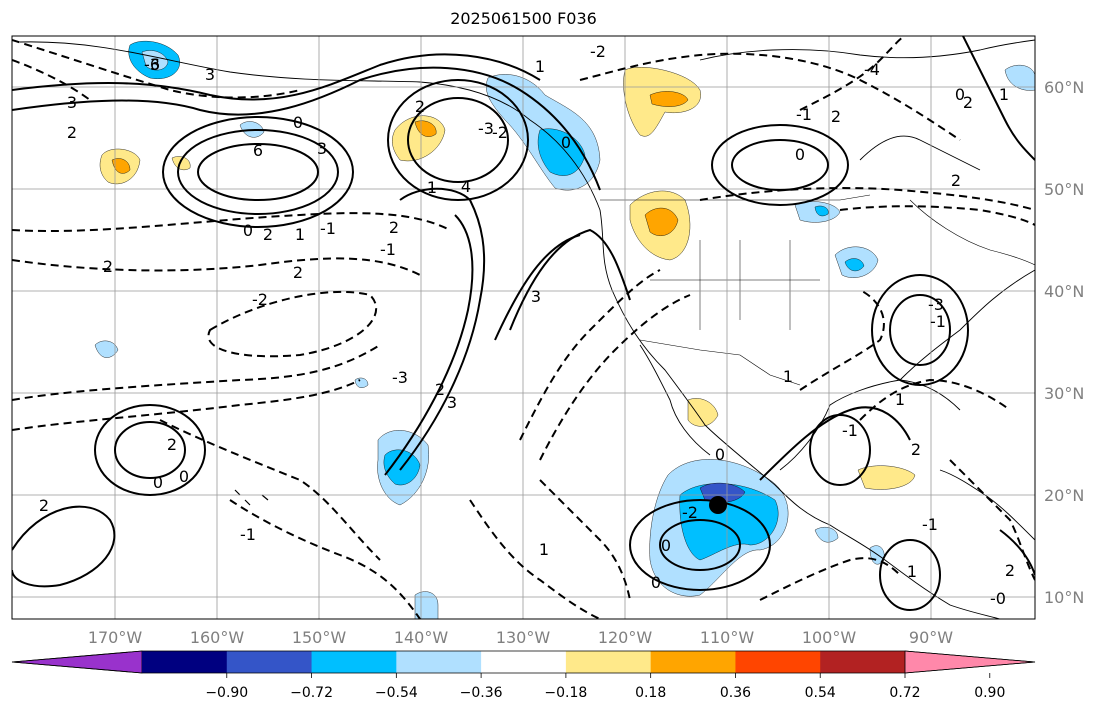 The width and height of the screenshot is (1105, 712). Describe the element at coordinates (481, 693) in the screenshot. I see `colorbar-tick-label: −0.36` at that location.